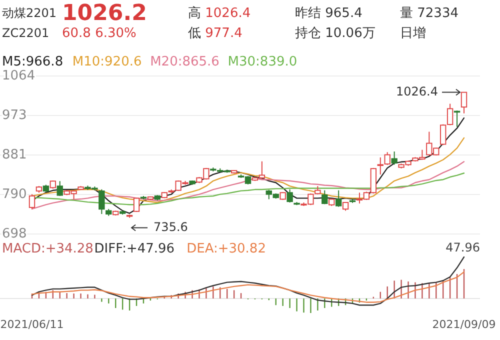  I want to click on text: MACD:+34.28, so click(48, 249).